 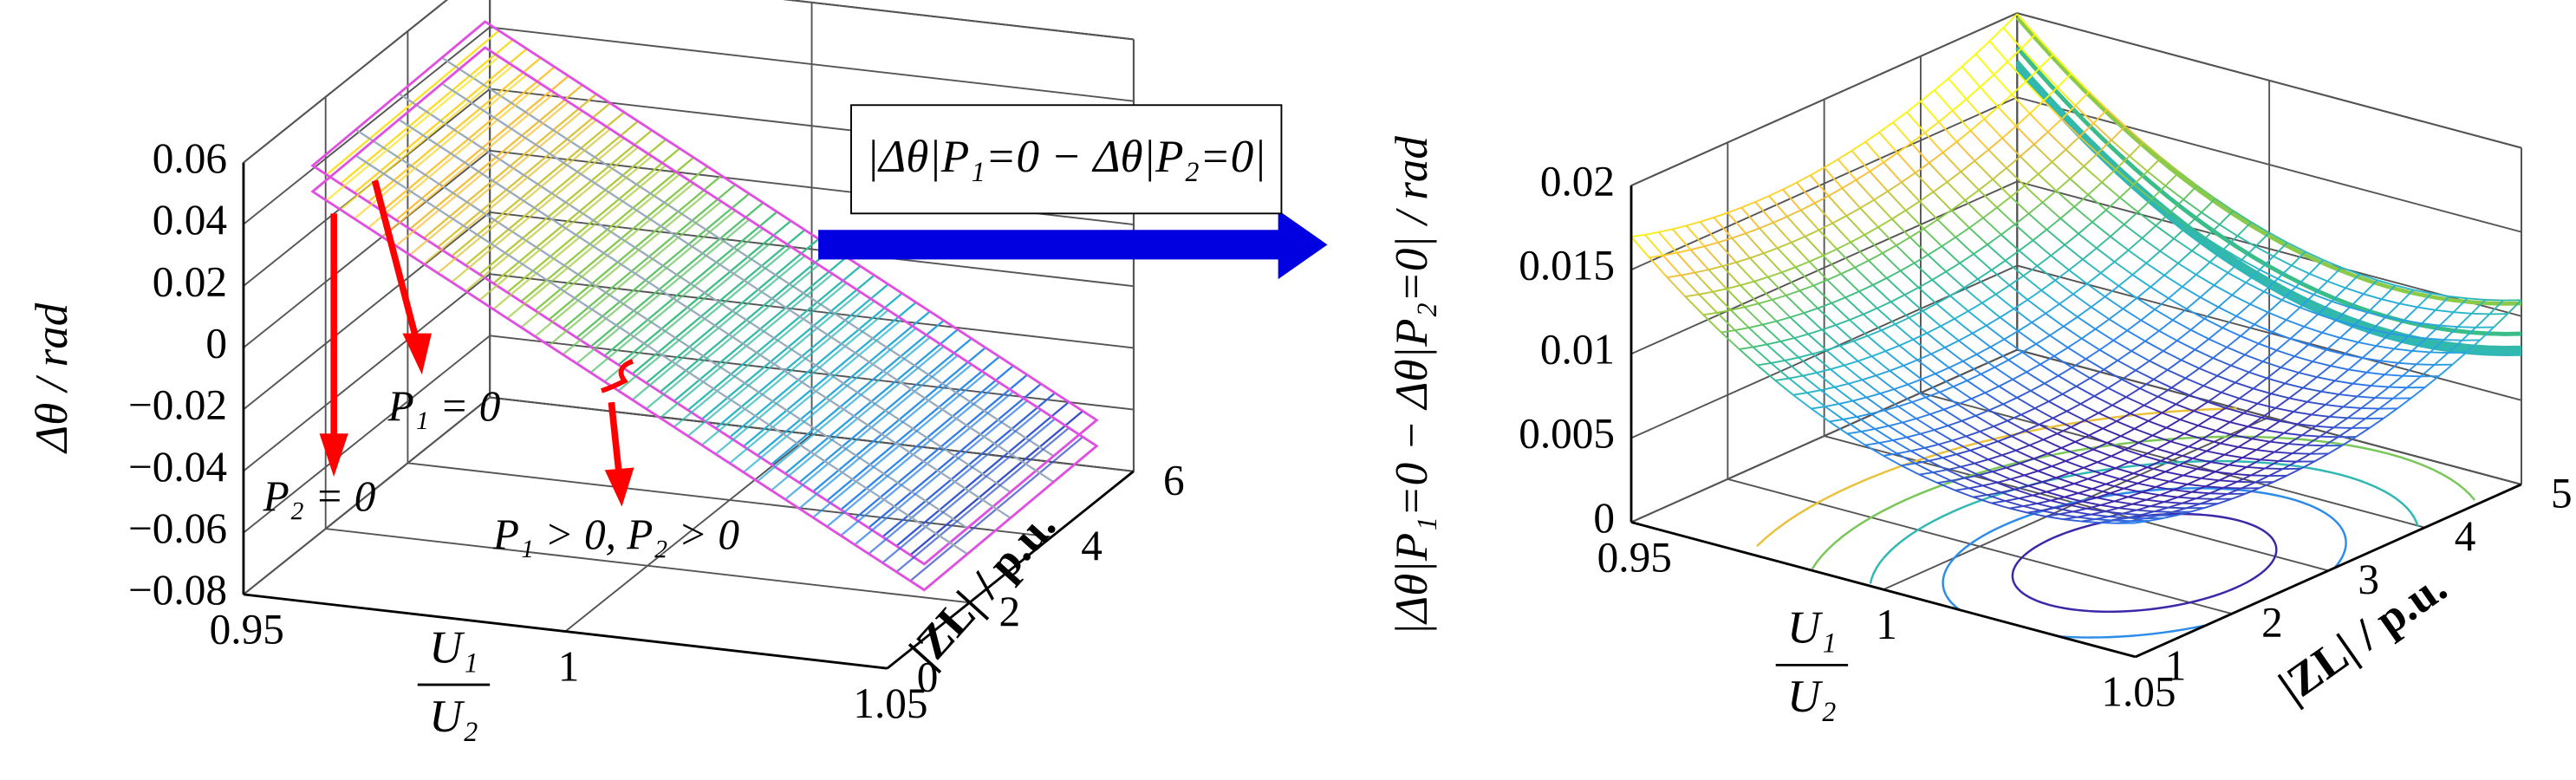 I want to click on annotation: P₁ = 0, so click(x=444, y=406).